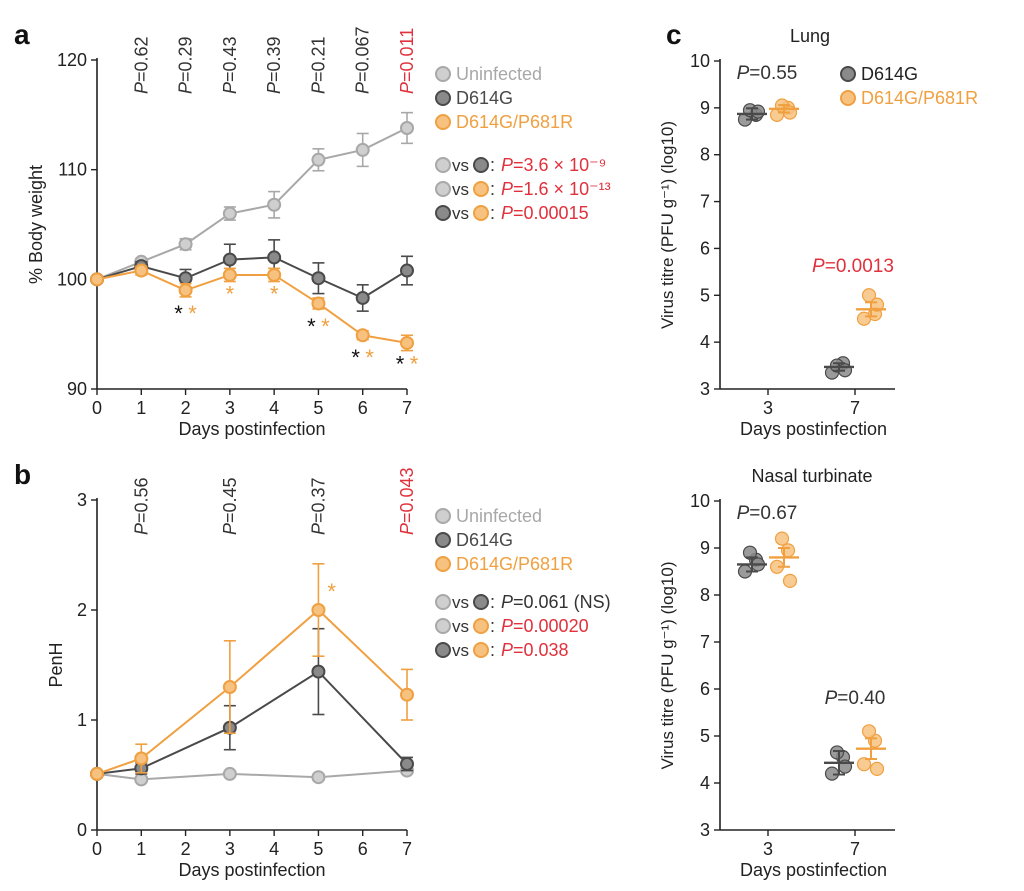 The width and height of the screenshot is (1024, 891). Describe the element at coordinates (72, 170) in the screenshot. I see `y-tick-label: 110` at that location.